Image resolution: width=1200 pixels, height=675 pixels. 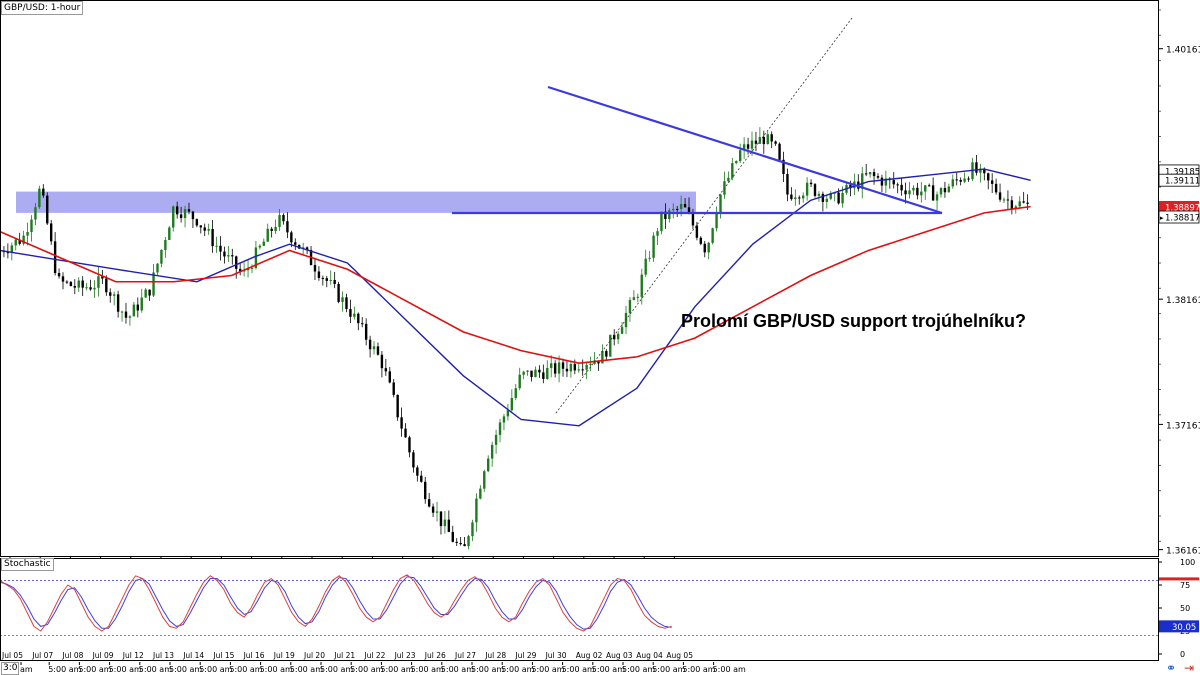 I want to click on time-label: am, so click(x=26, y=669).